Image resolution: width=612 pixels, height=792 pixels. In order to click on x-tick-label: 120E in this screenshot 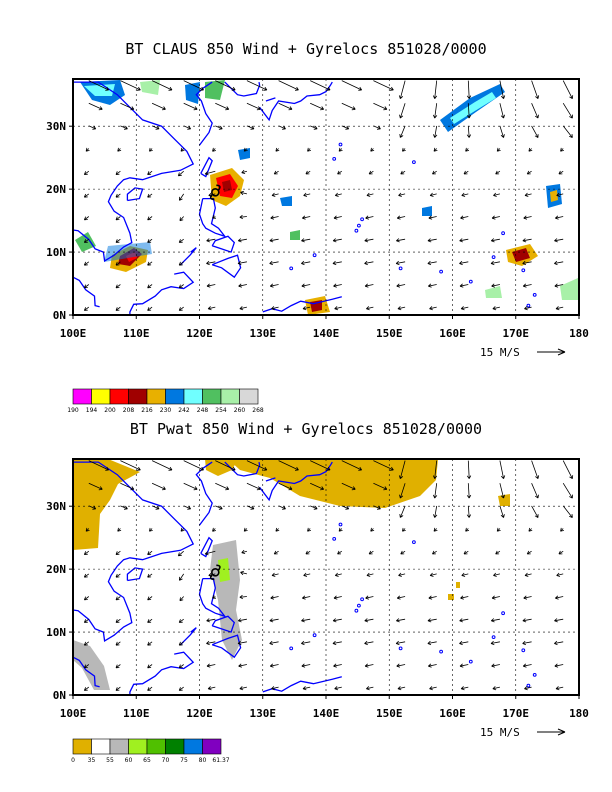, I will do `click(199, 333)`.